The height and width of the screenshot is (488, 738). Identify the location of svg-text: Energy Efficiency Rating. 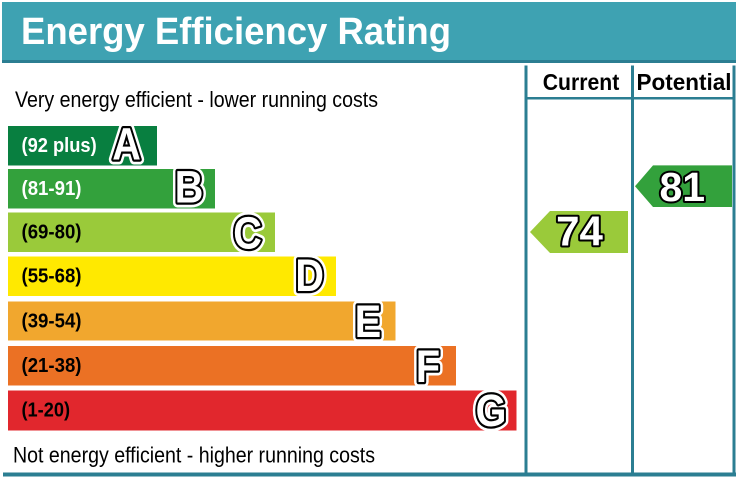
(236, 32).